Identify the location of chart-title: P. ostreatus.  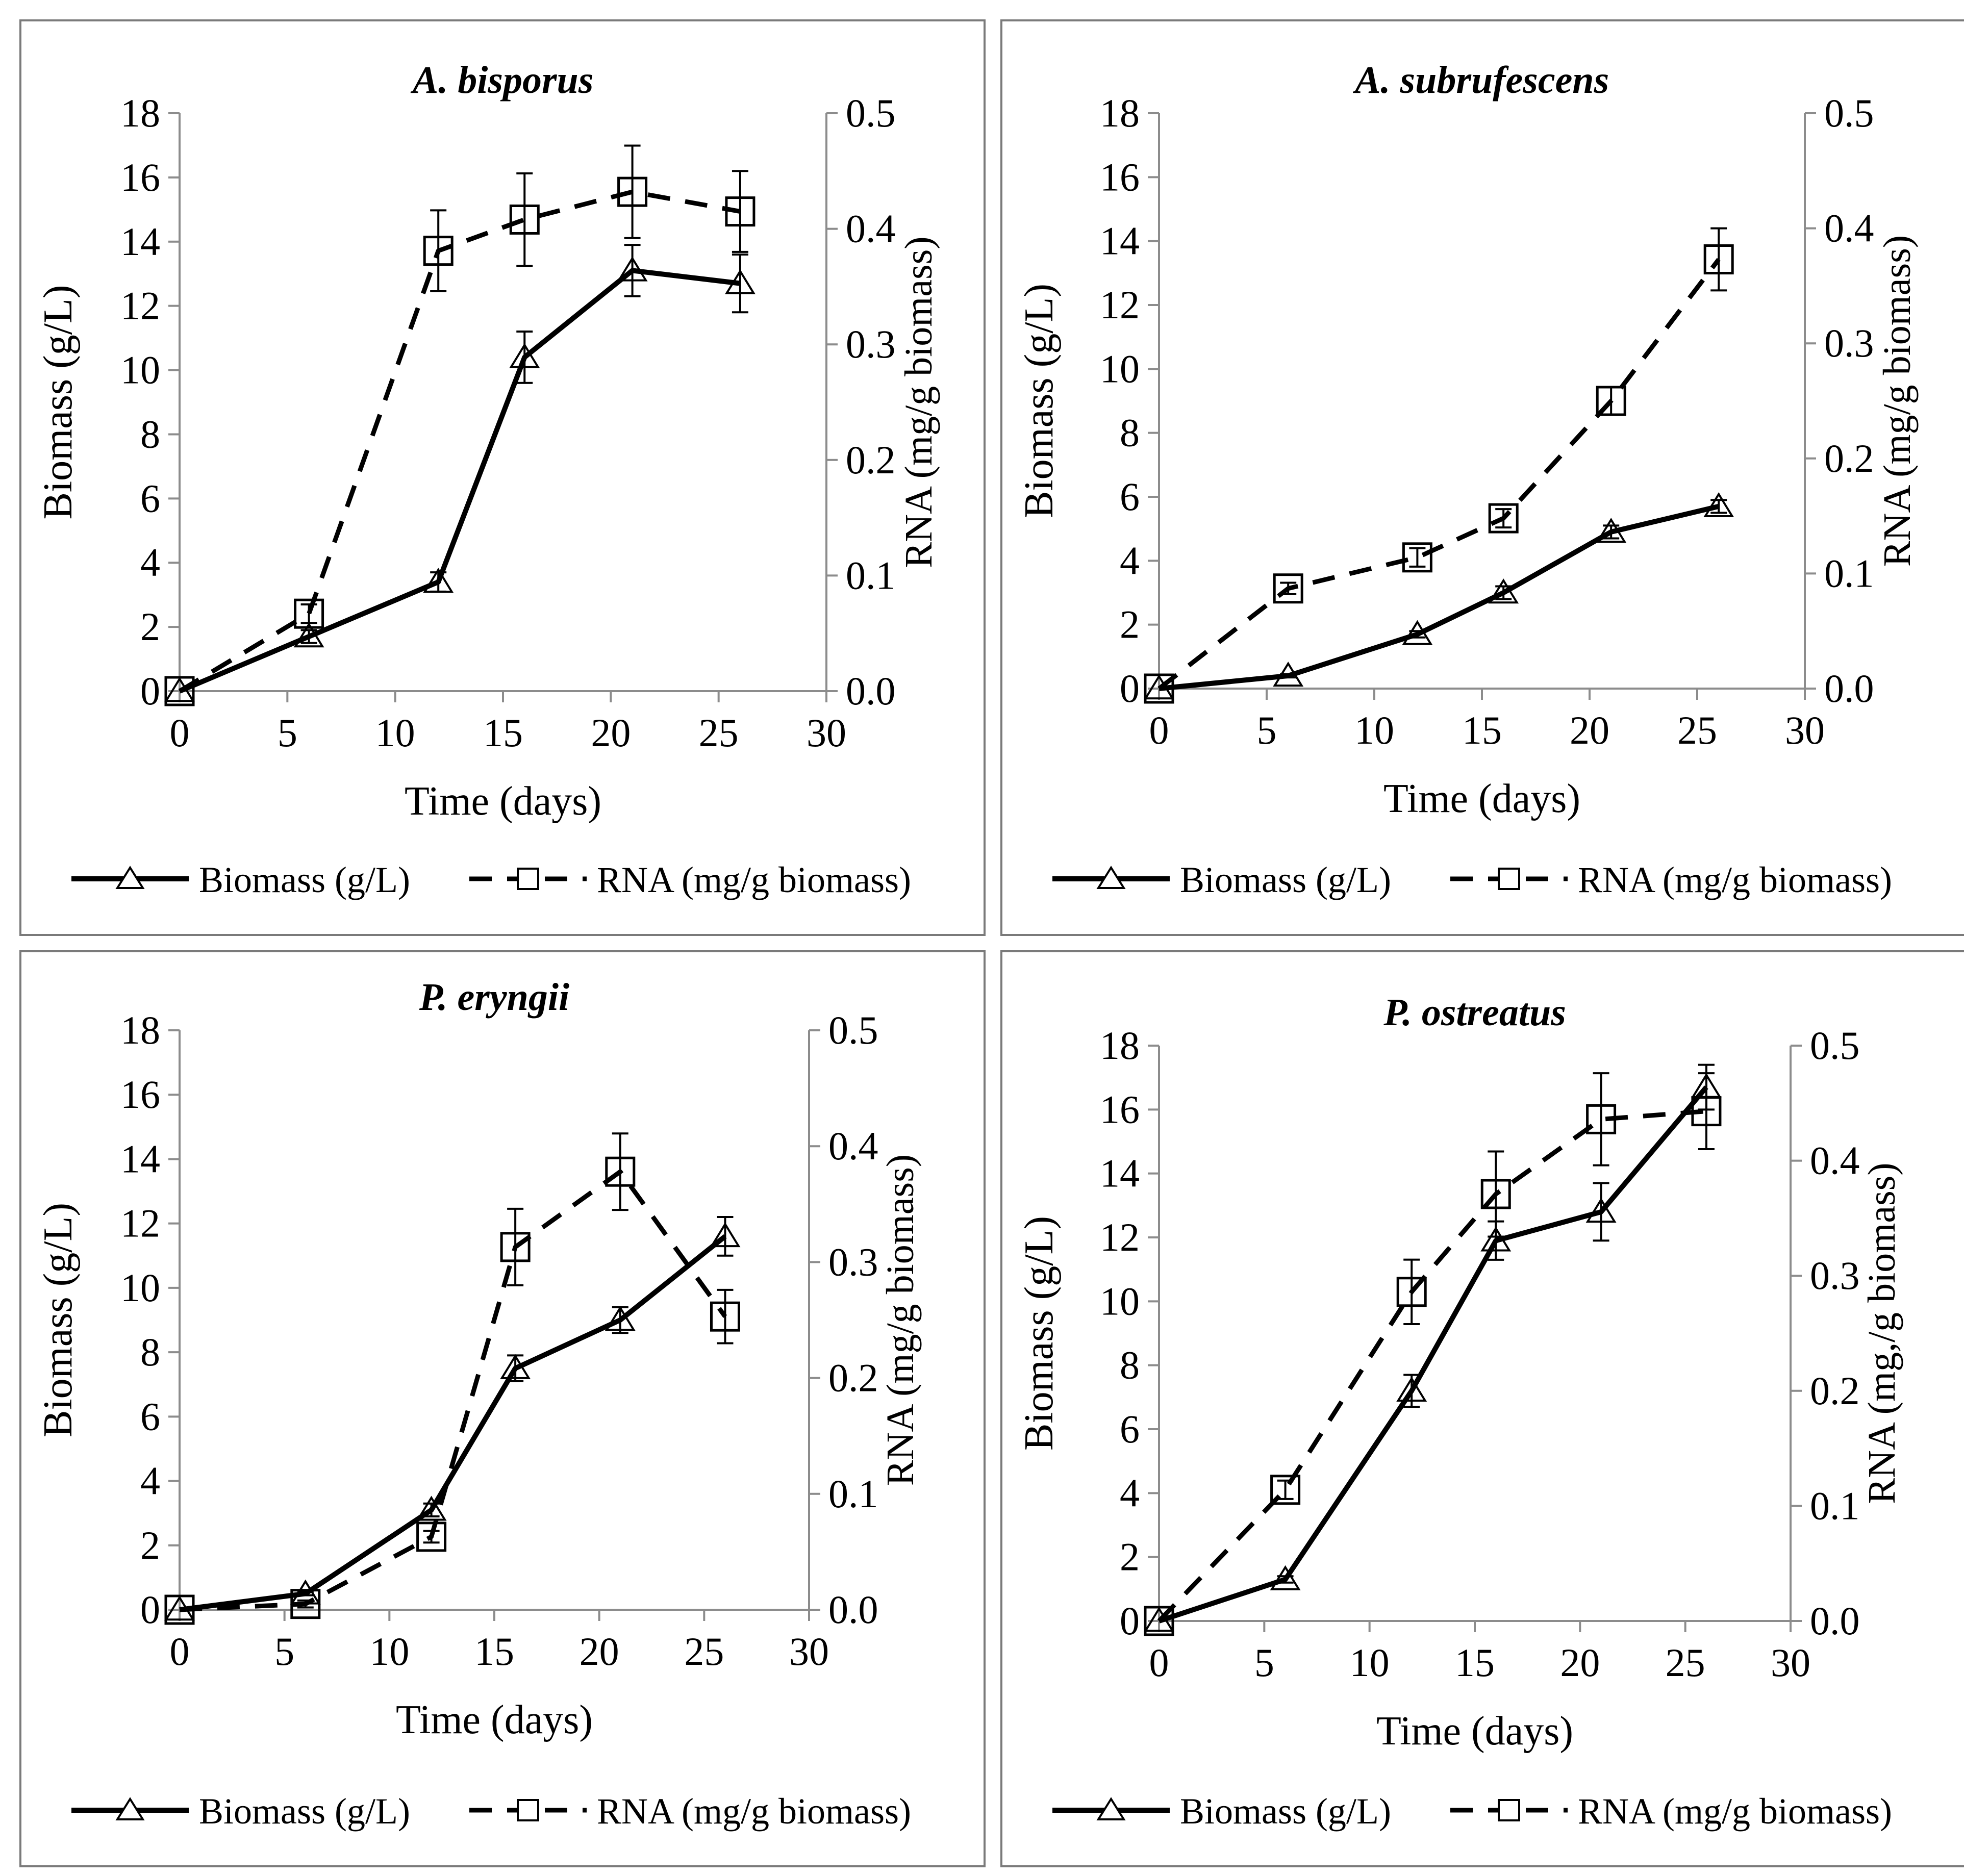
(1474, 1012).